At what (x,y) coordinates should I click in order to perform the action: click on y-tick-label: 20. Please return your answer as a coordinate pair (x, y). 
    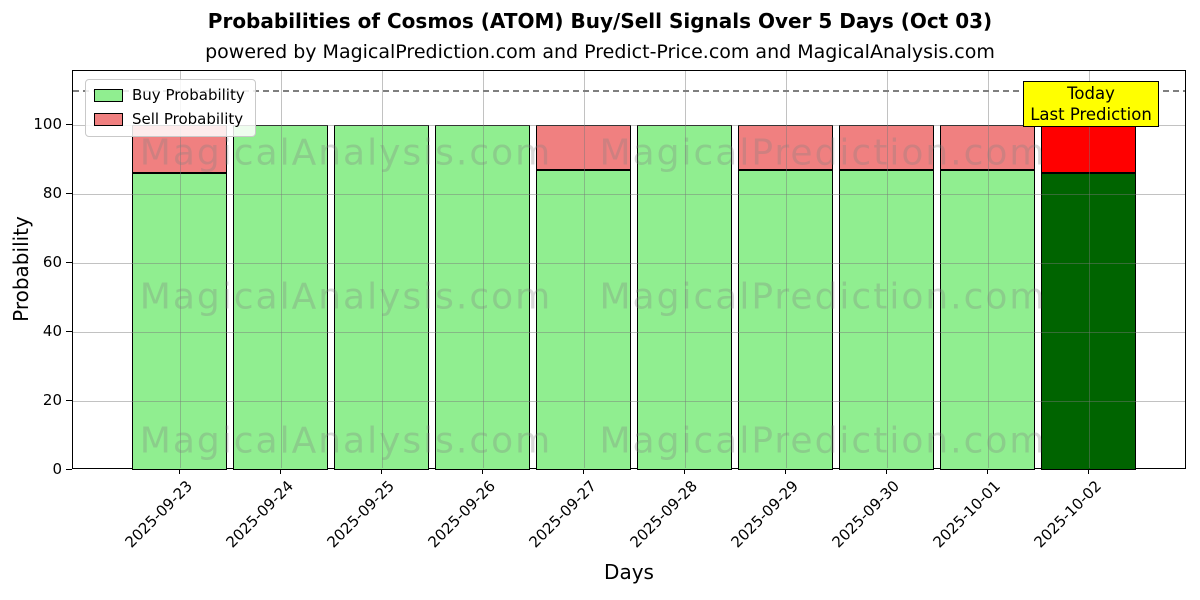
    Looking at the image, I should click on (52, 399).